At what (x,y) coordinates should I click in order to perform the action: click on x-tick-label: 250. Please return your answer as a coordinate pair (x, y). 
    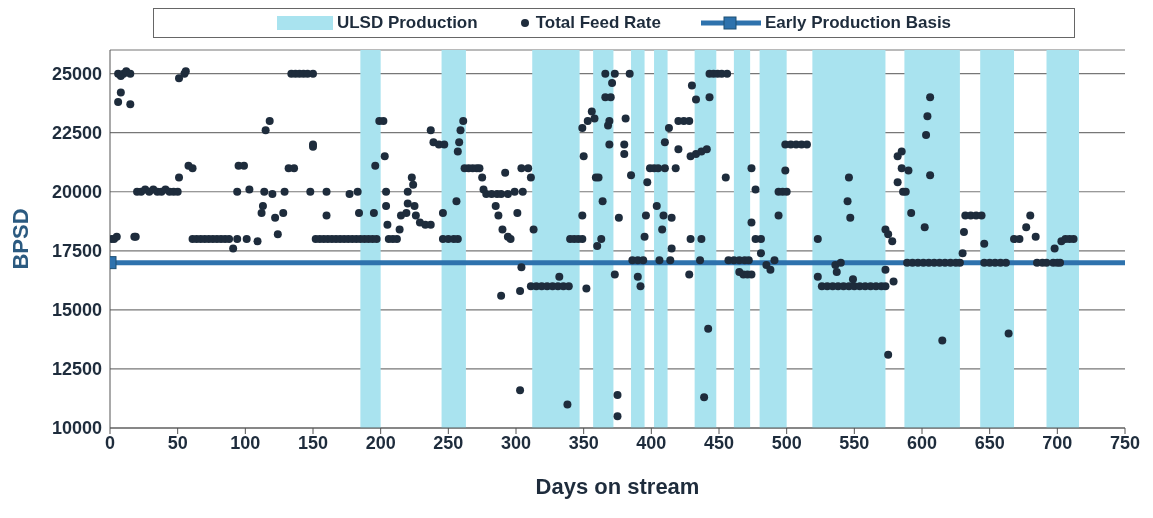
    Looking at the image, I should click on (448, 442).